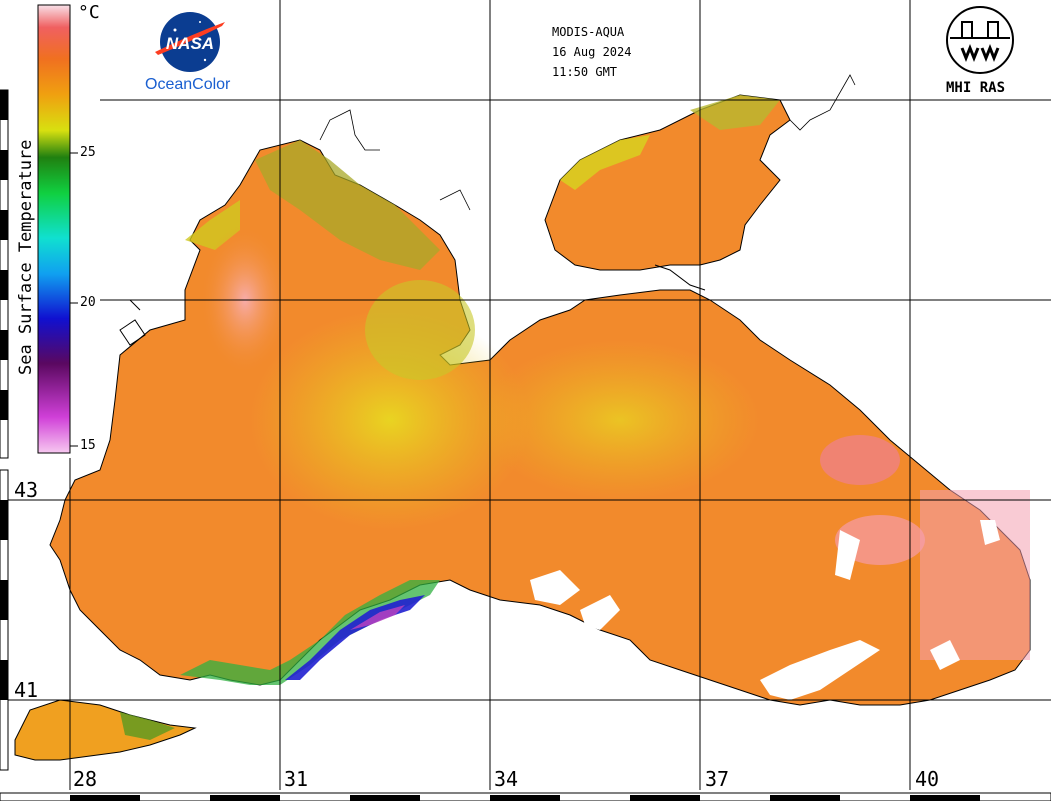  I want to click on marmara-east, so click(147, 726).